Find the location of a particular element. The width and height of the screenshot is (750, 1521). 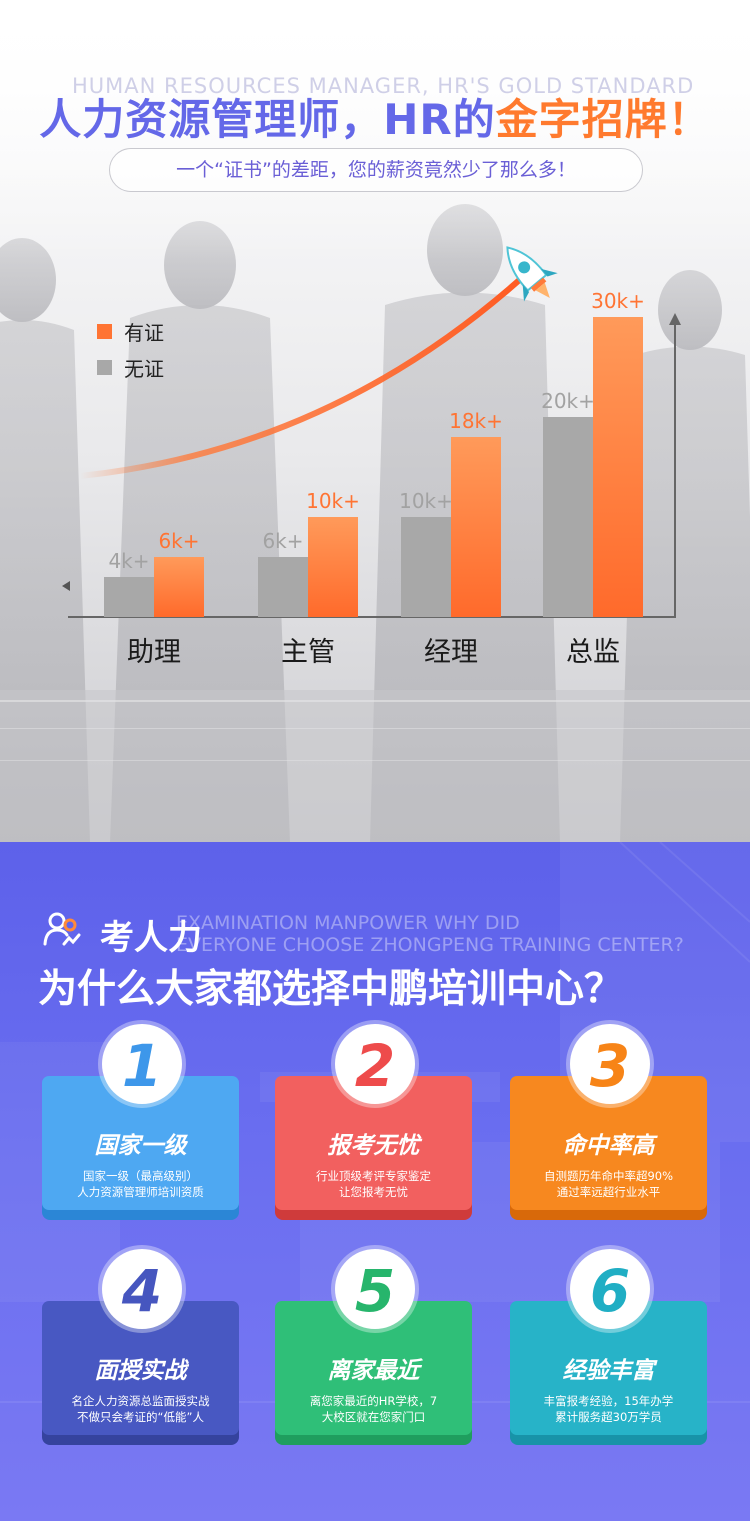

section2-title-line2: 为什么大家都选择中鹏培训中心？ is located at coordinates (331, 989).